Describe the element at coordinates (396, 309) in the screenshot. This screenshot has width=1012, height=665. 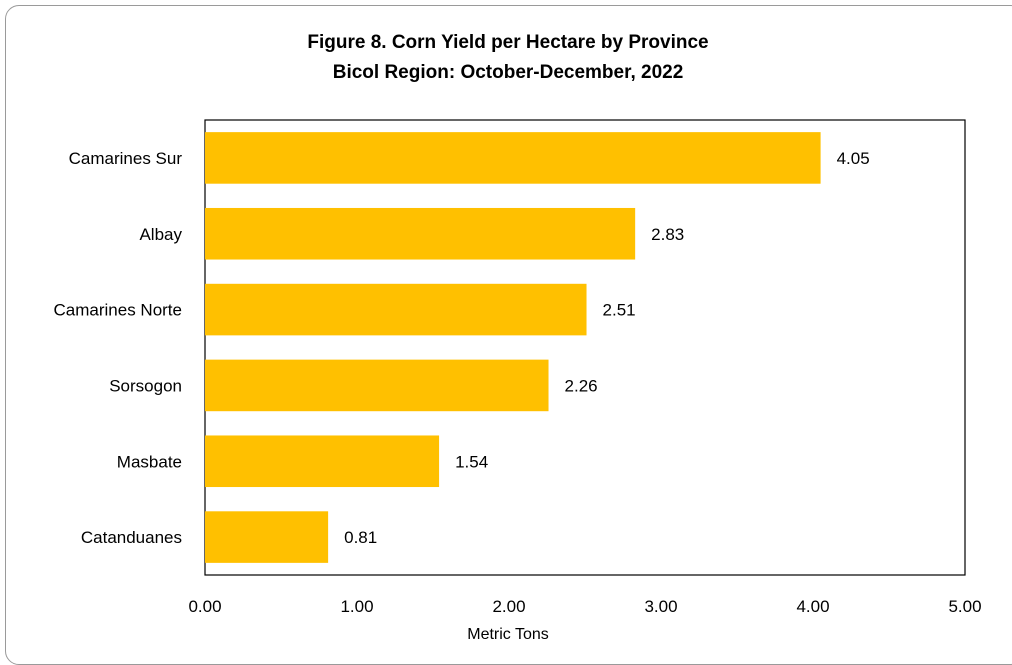
I see `bar-camarines-norte` at that location.